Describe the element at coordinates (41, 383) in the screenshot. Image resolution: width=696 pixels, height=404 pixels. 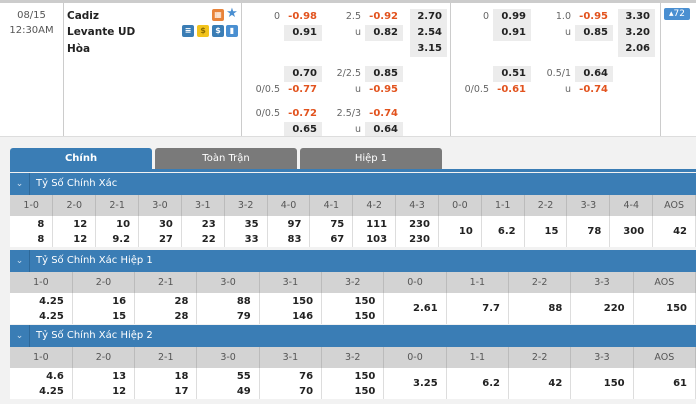
I see `score-odds-cell: 4.6 4.25` at that location.